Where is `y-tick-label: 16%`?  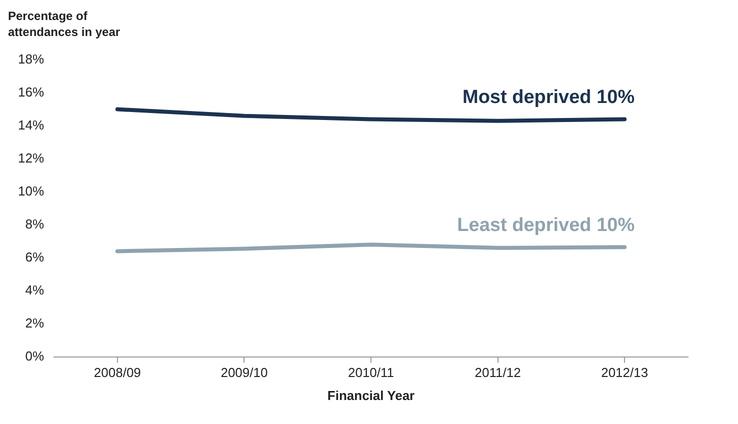
y-tick-label: 16% is located at coordinates (31, 92).